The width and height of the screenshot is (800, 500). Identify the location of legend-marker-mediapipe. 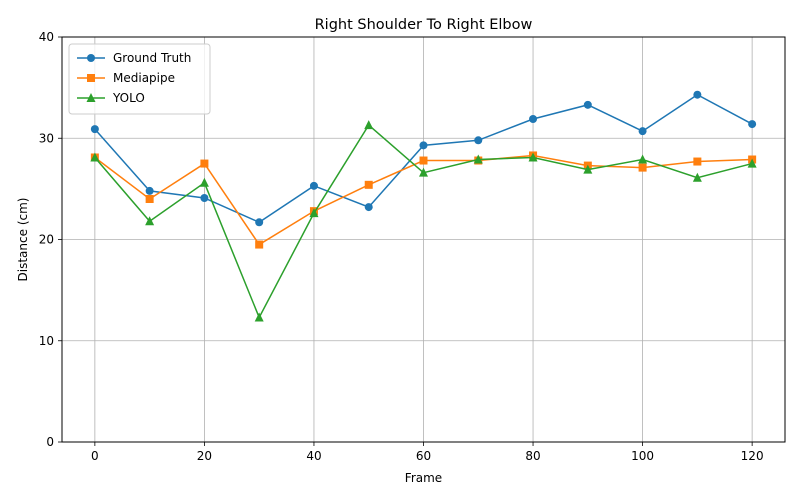
(91, 78).